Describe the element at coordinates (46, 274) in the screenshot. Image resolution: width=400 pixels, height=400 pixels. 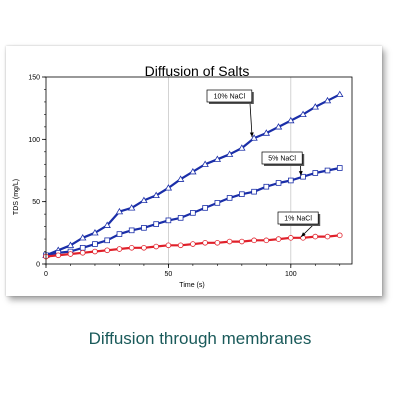
I see `x-tick-label: 0` at that location.